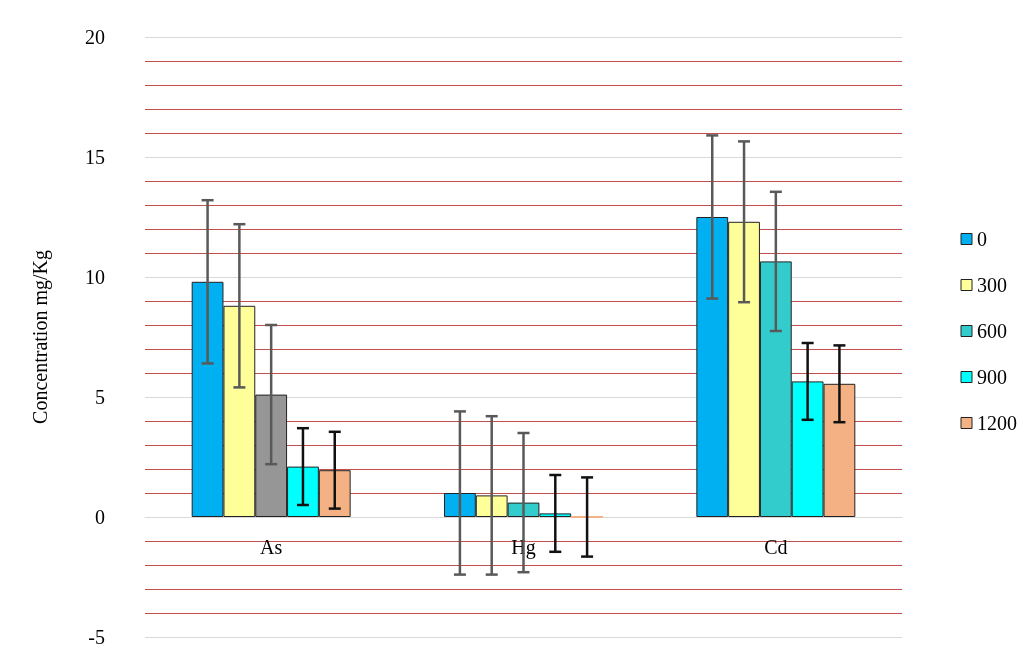 The height and width of the screenshot is (662, 1032). What do you see at coordinates (96, 637) in the screenshot?
I see `y-tick-label: -5` at bounding box center [96, 637].